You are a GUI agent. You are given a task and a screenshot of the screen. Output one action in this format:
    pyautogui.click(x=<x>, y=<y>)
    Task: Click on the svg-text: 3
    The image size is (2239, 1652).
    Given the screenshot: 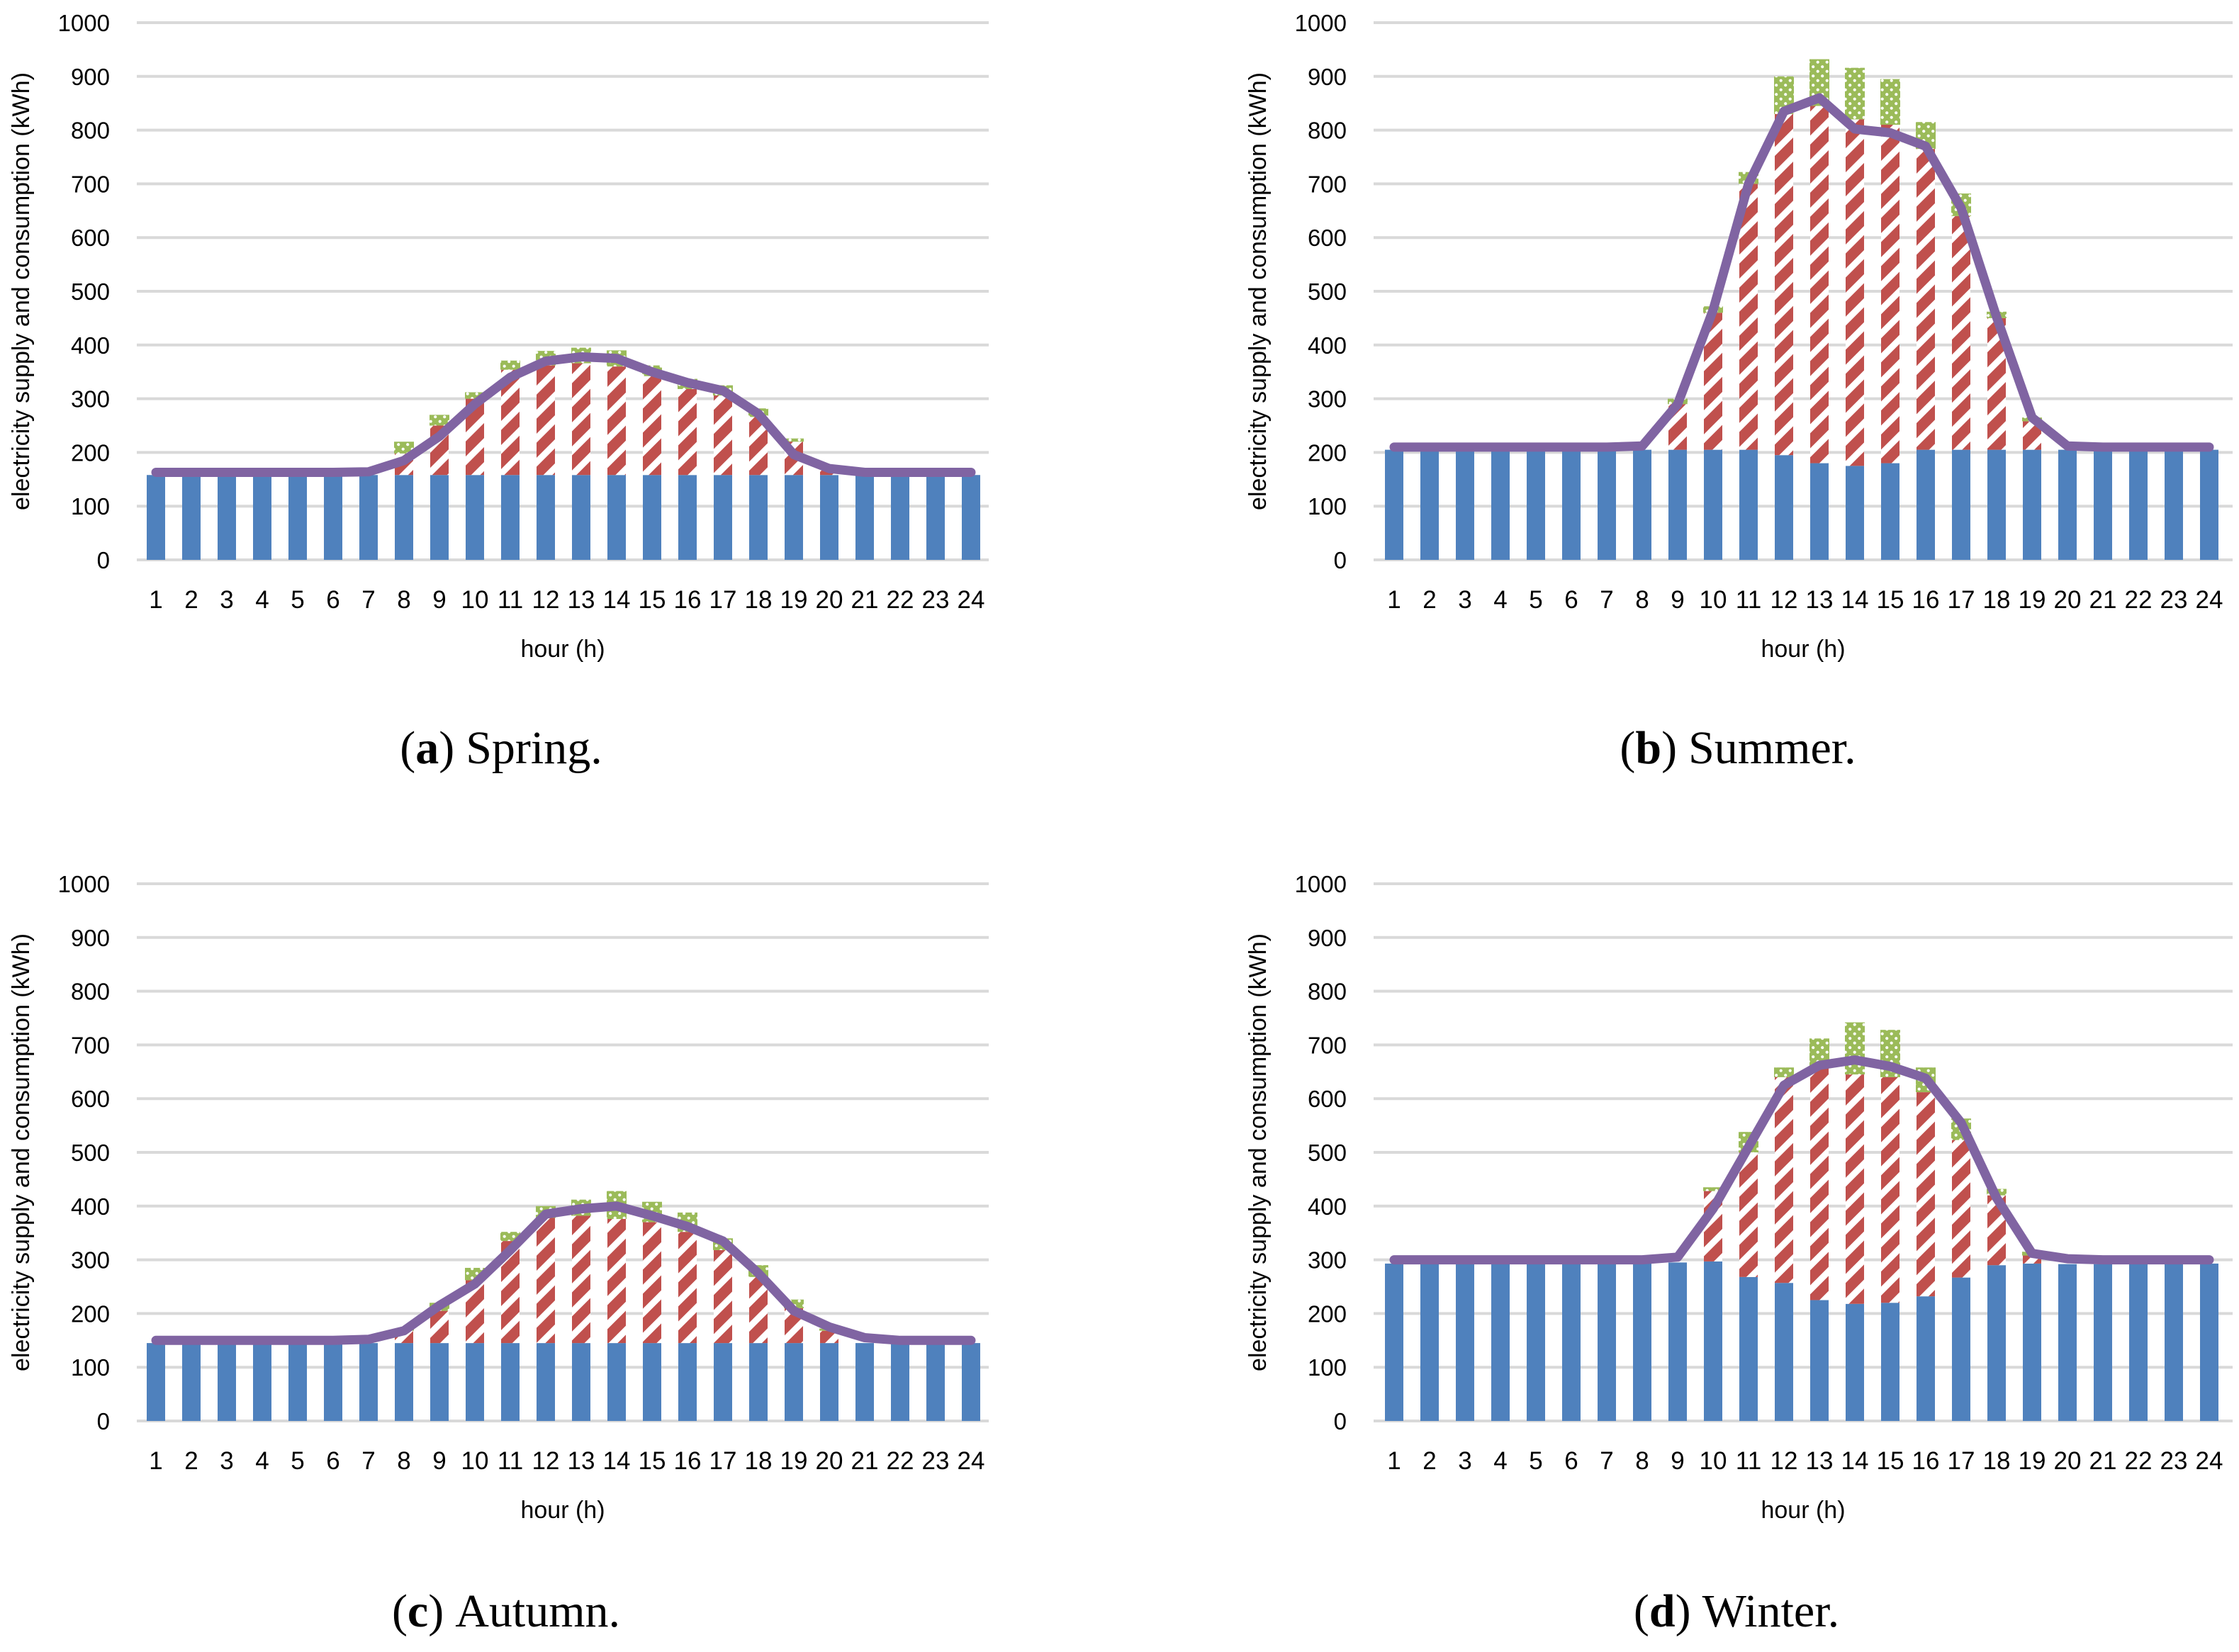 What is the action you would take?
    pyautogui.click(x=226, y=1461)
    